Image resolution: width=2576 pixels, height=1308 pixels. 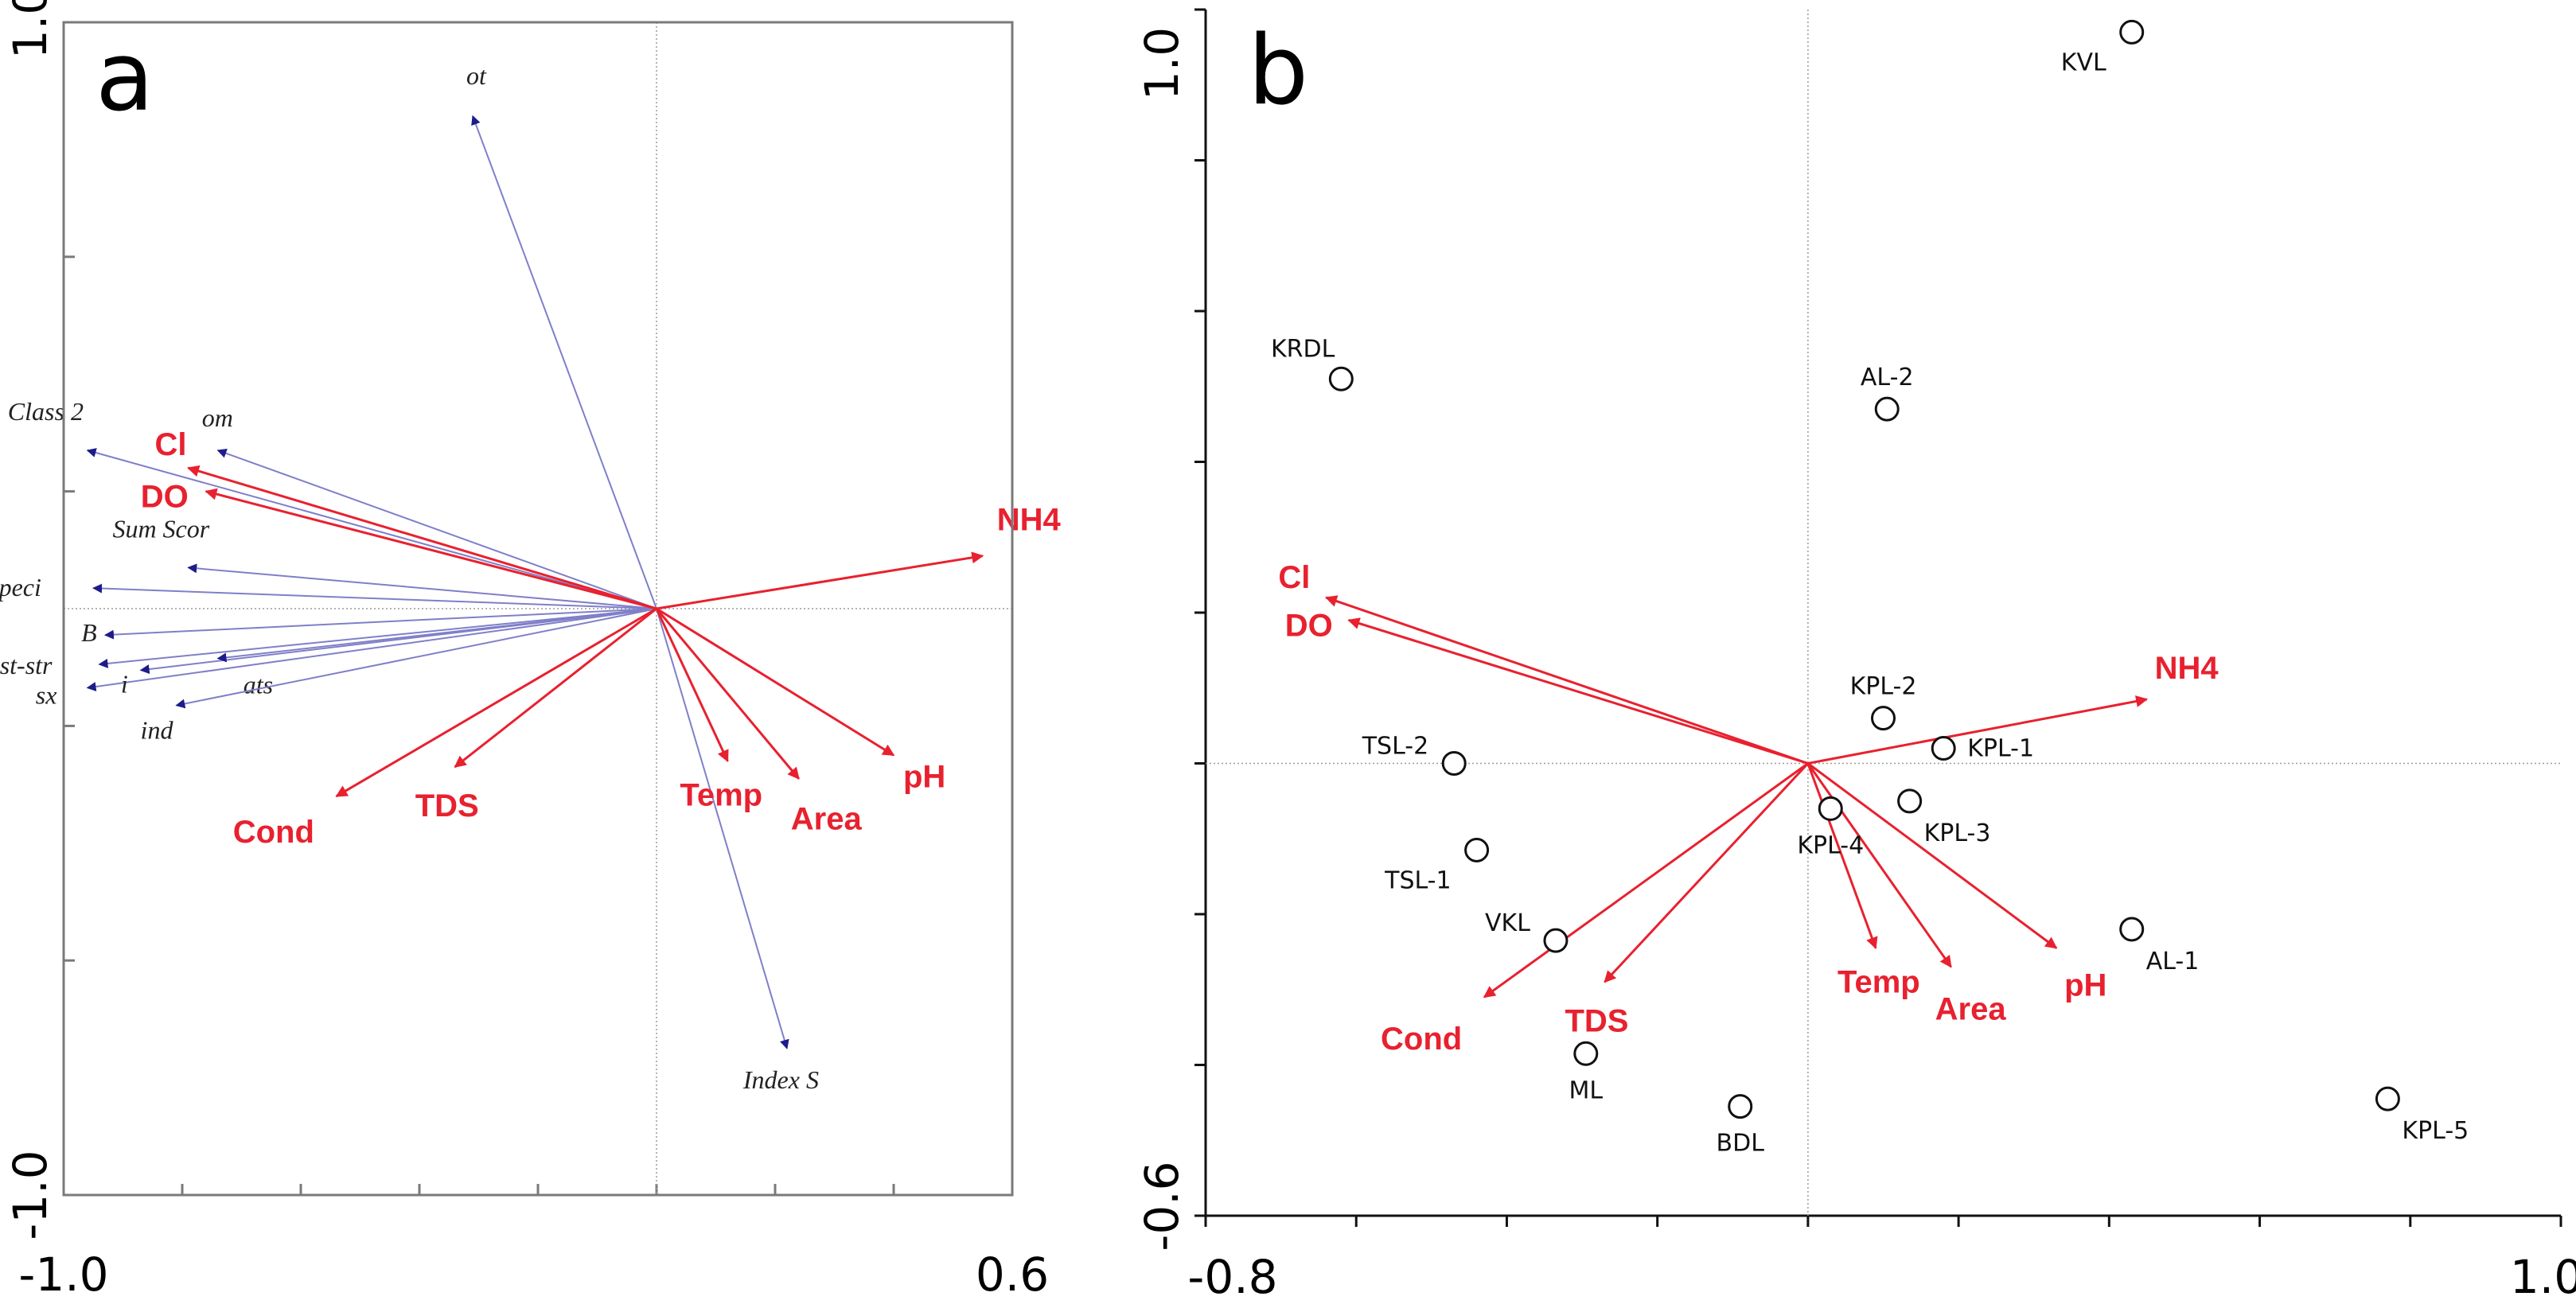 What do you see at coordinates (2543, 1277) in the screenshot?
I see `x-tick-label: 1.0` at bounding box center [2543, 1277].